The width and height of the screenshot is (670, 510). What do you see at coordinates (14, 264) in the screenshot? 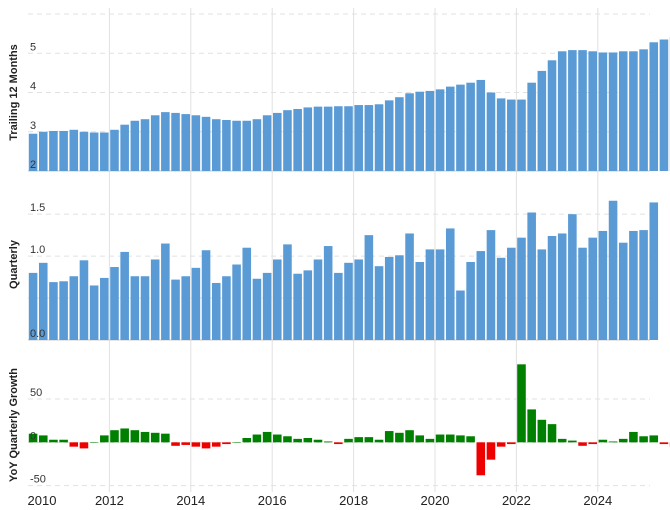
I see `panel2-y-axis-label: Quarterly` at bounding box center [14, 264].